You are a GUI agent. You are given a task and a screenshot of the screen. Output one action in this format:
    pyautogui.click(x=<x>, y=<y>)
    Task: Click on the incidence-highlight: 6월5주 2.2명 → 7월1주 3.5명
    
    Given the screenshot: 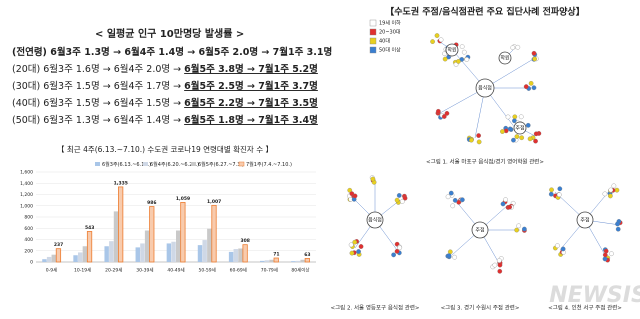 What is the action you would take?
    pyautogui.click(x=251, y=103)
    